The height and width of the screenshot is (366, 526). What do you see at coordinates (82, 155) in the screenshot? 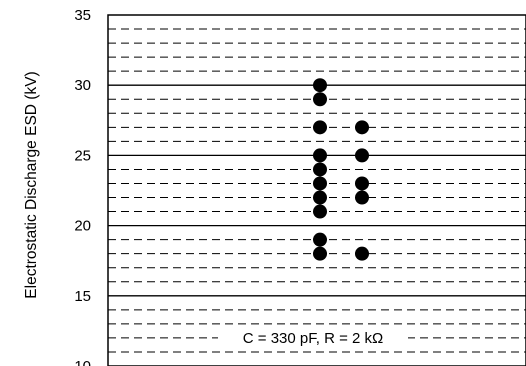
I see `y-tick-label: 25` at bounding box center [82, 155].